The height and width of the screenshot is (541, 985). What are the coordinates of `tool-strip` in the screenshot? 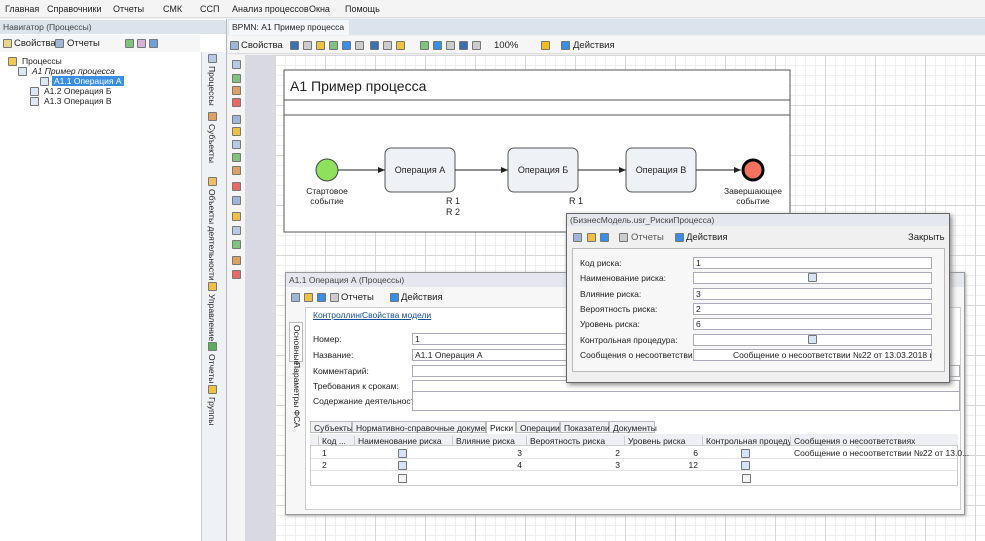 It's located at (236, 298).